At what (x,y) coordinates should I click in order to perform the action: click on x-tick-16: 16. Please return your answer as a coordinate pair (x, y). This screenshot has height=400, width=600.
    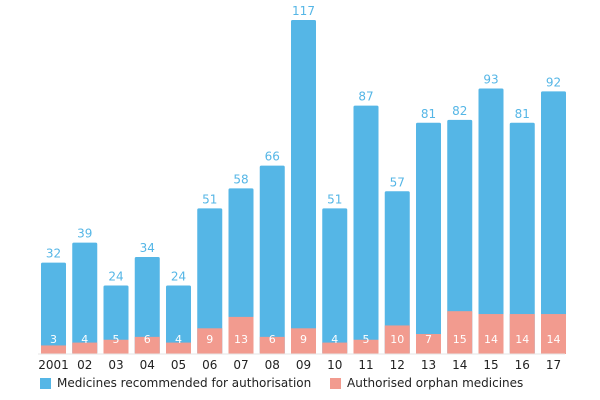
    Looking at the image, I should click on (522, 365).